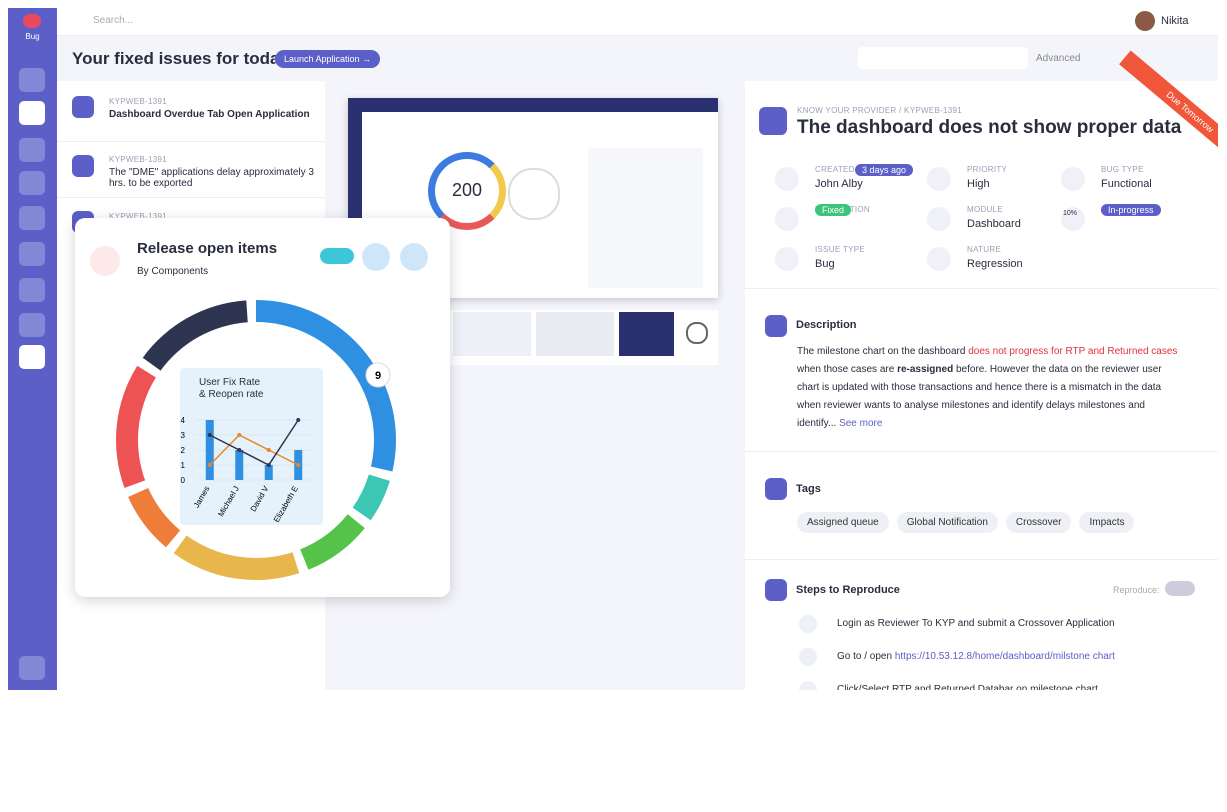 The image size is (1227, 812). I want to click on badge, so click(378, 375).